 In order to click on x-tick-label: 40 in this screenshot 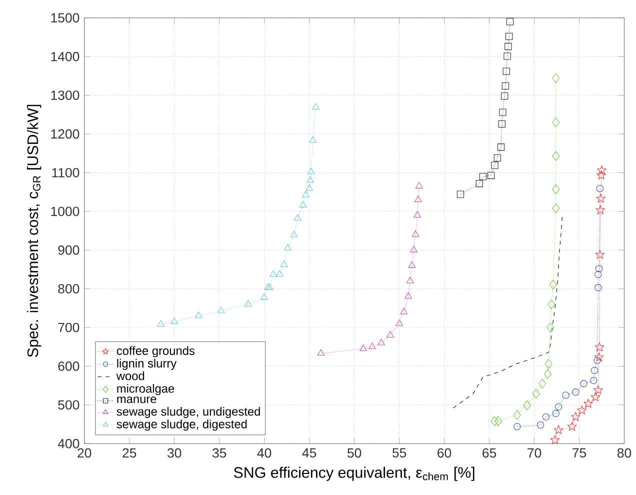, I will do `click(264, 453)`.